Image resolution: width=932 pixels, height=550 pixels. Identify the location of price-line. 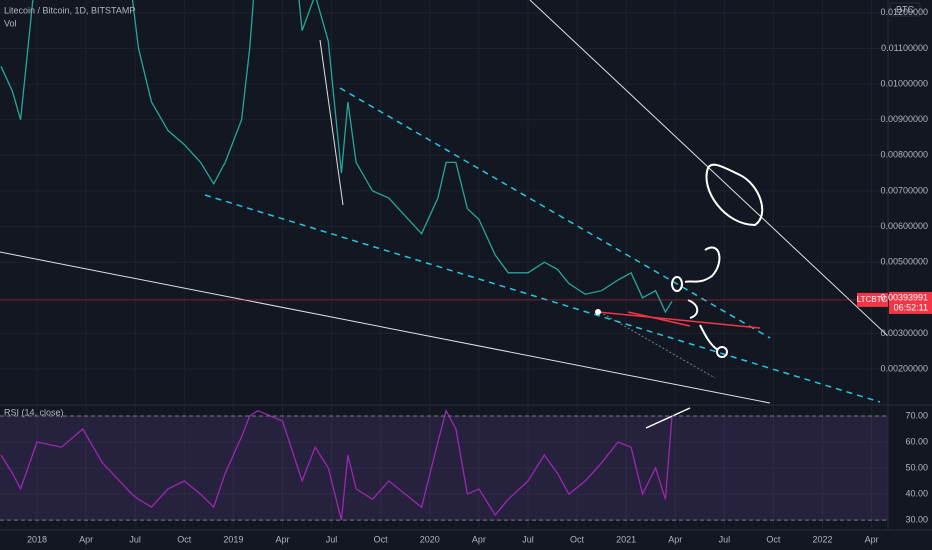
(336, 464).